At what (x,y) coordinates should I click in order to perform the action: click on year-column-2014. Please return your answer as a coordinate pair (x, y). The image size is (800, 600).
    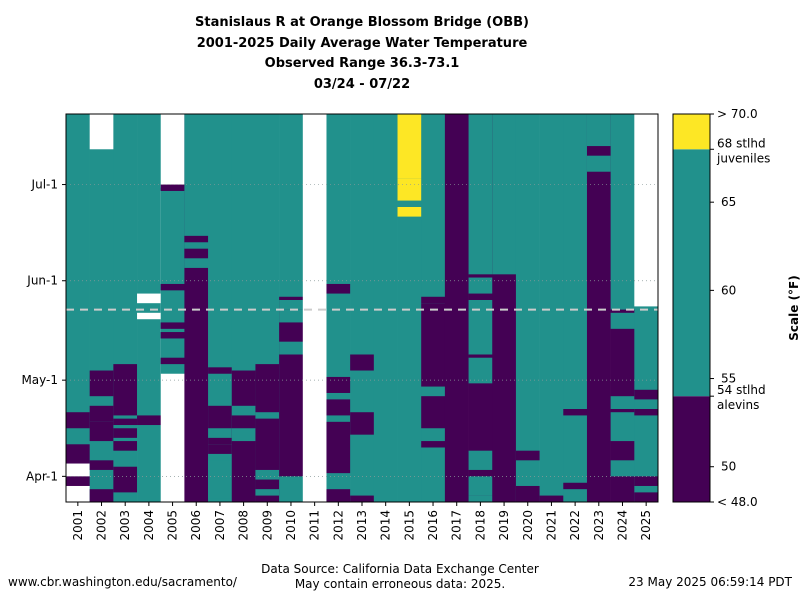
    Looking at the image, I should click on (385, 308).